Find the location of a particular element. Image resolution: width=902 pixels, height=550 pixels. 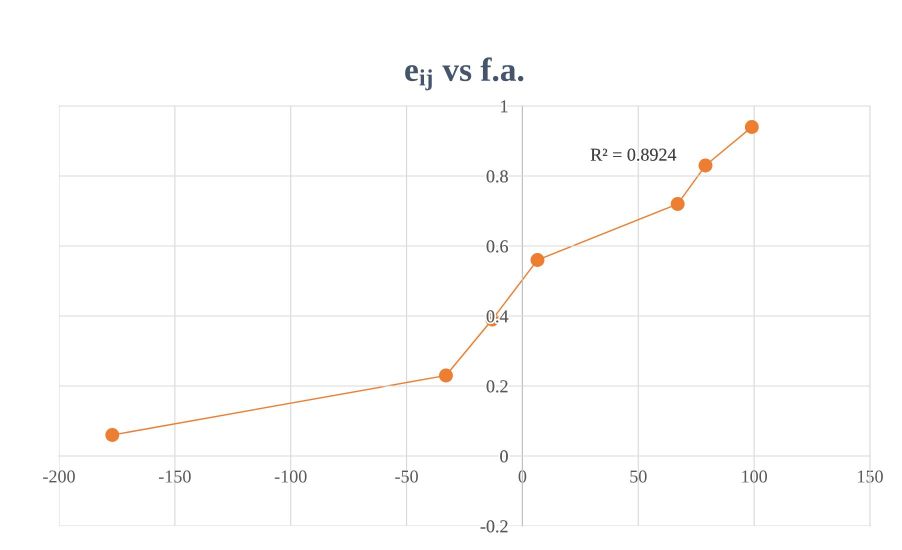

chart-title: e$_{ij}$ vs f.a. is located at coordinates (464, 73).